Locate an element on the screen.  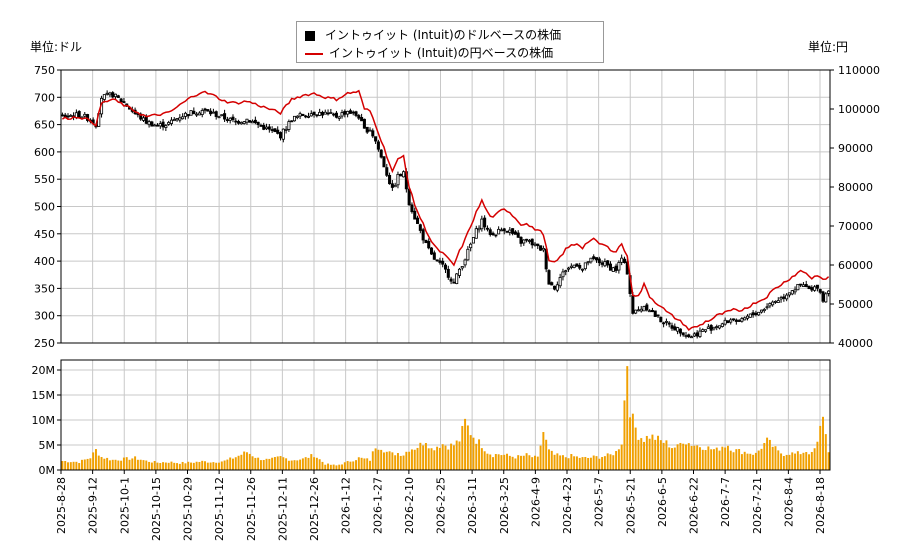
usd-tick-label: 750 is located at coordinates (44, 70).